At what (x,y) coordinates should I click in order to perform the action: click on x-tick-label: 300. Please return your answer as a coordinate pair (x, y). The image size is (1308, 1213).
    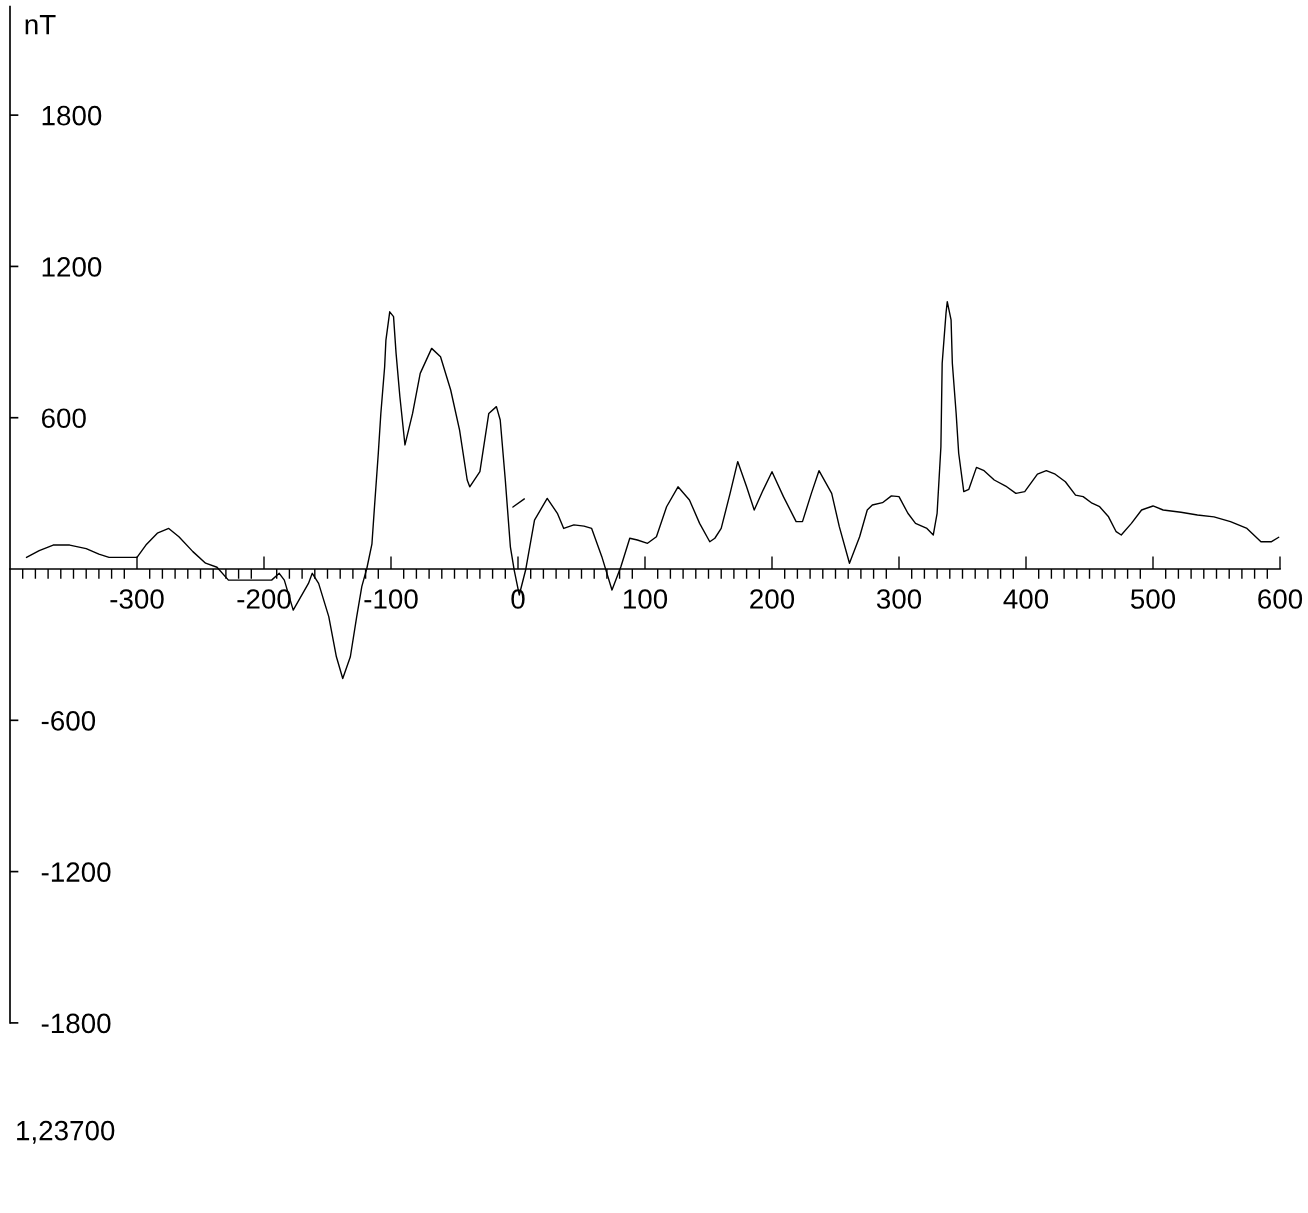
    Looking at the image, I should click on (899, 599).